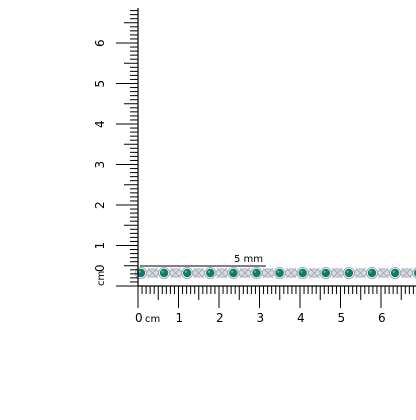 This screenshot has width=416, height=420. What do you see at coordinates (220, 318) in the screenshot?
I see `horizontal-ruler-label: 2` at bounding box center [220, 318].